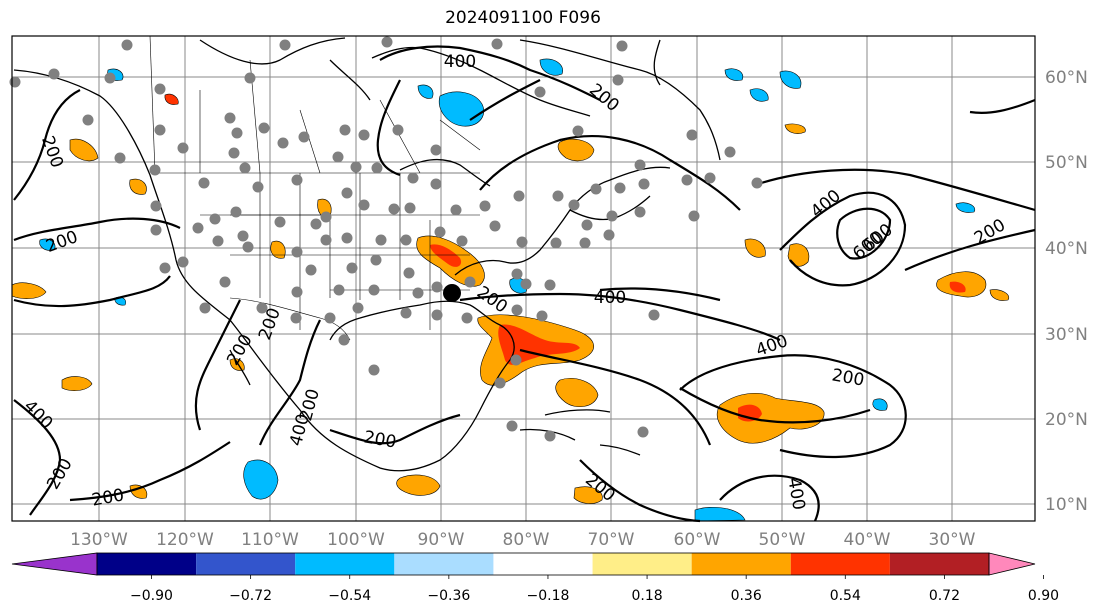 This screenshot has width=1105, height=615. What do you see at coordinates (151, 596) in the screenshot?
I see `colorbar-tick-label: −0.90` at bounding box center [151, 596].